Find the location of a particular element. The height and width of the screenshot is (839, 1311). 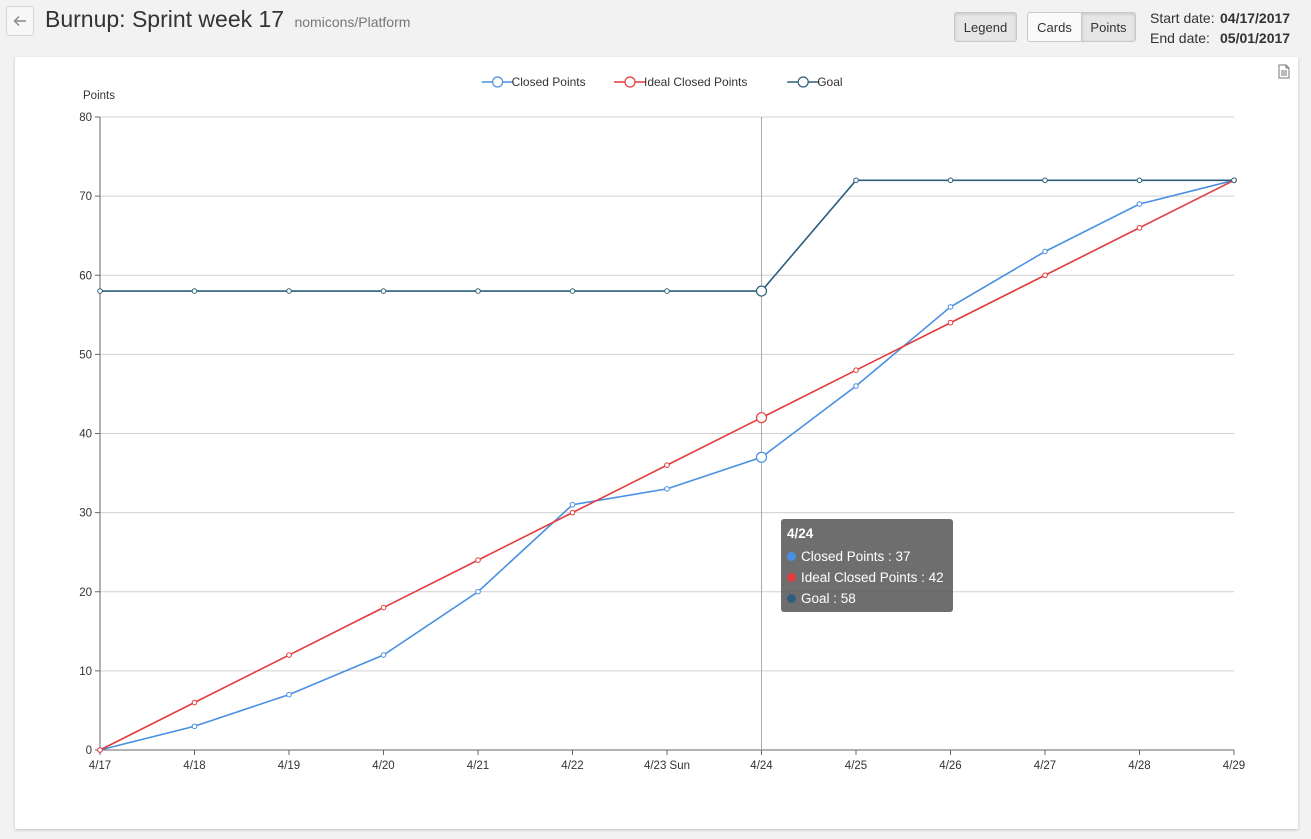

tooltip-row-closed: Closed Points : 37 is located at coordinates (867, 556).